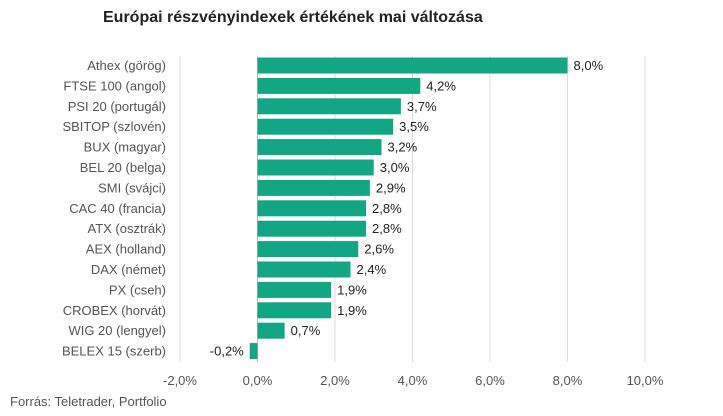  I want to click on category-label: PSI 20 (portugál), so click(117, 106).